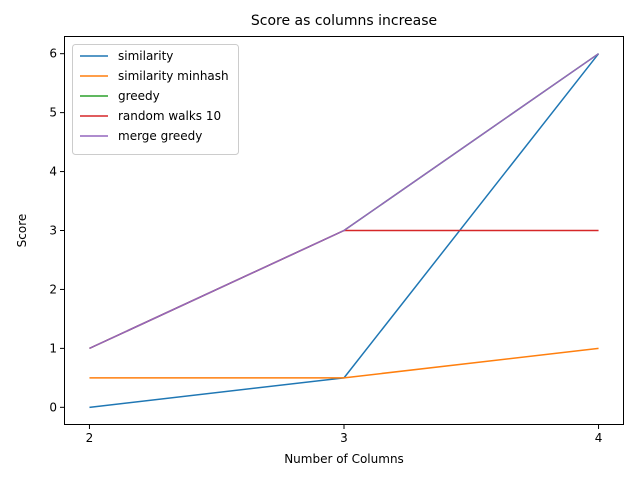 The width and height of the screenshot is (640, 484). What do you see at coordinates (22, 231) in the screenshot?
I see `y-axis-label: Score` at bounding box center [22, 231].